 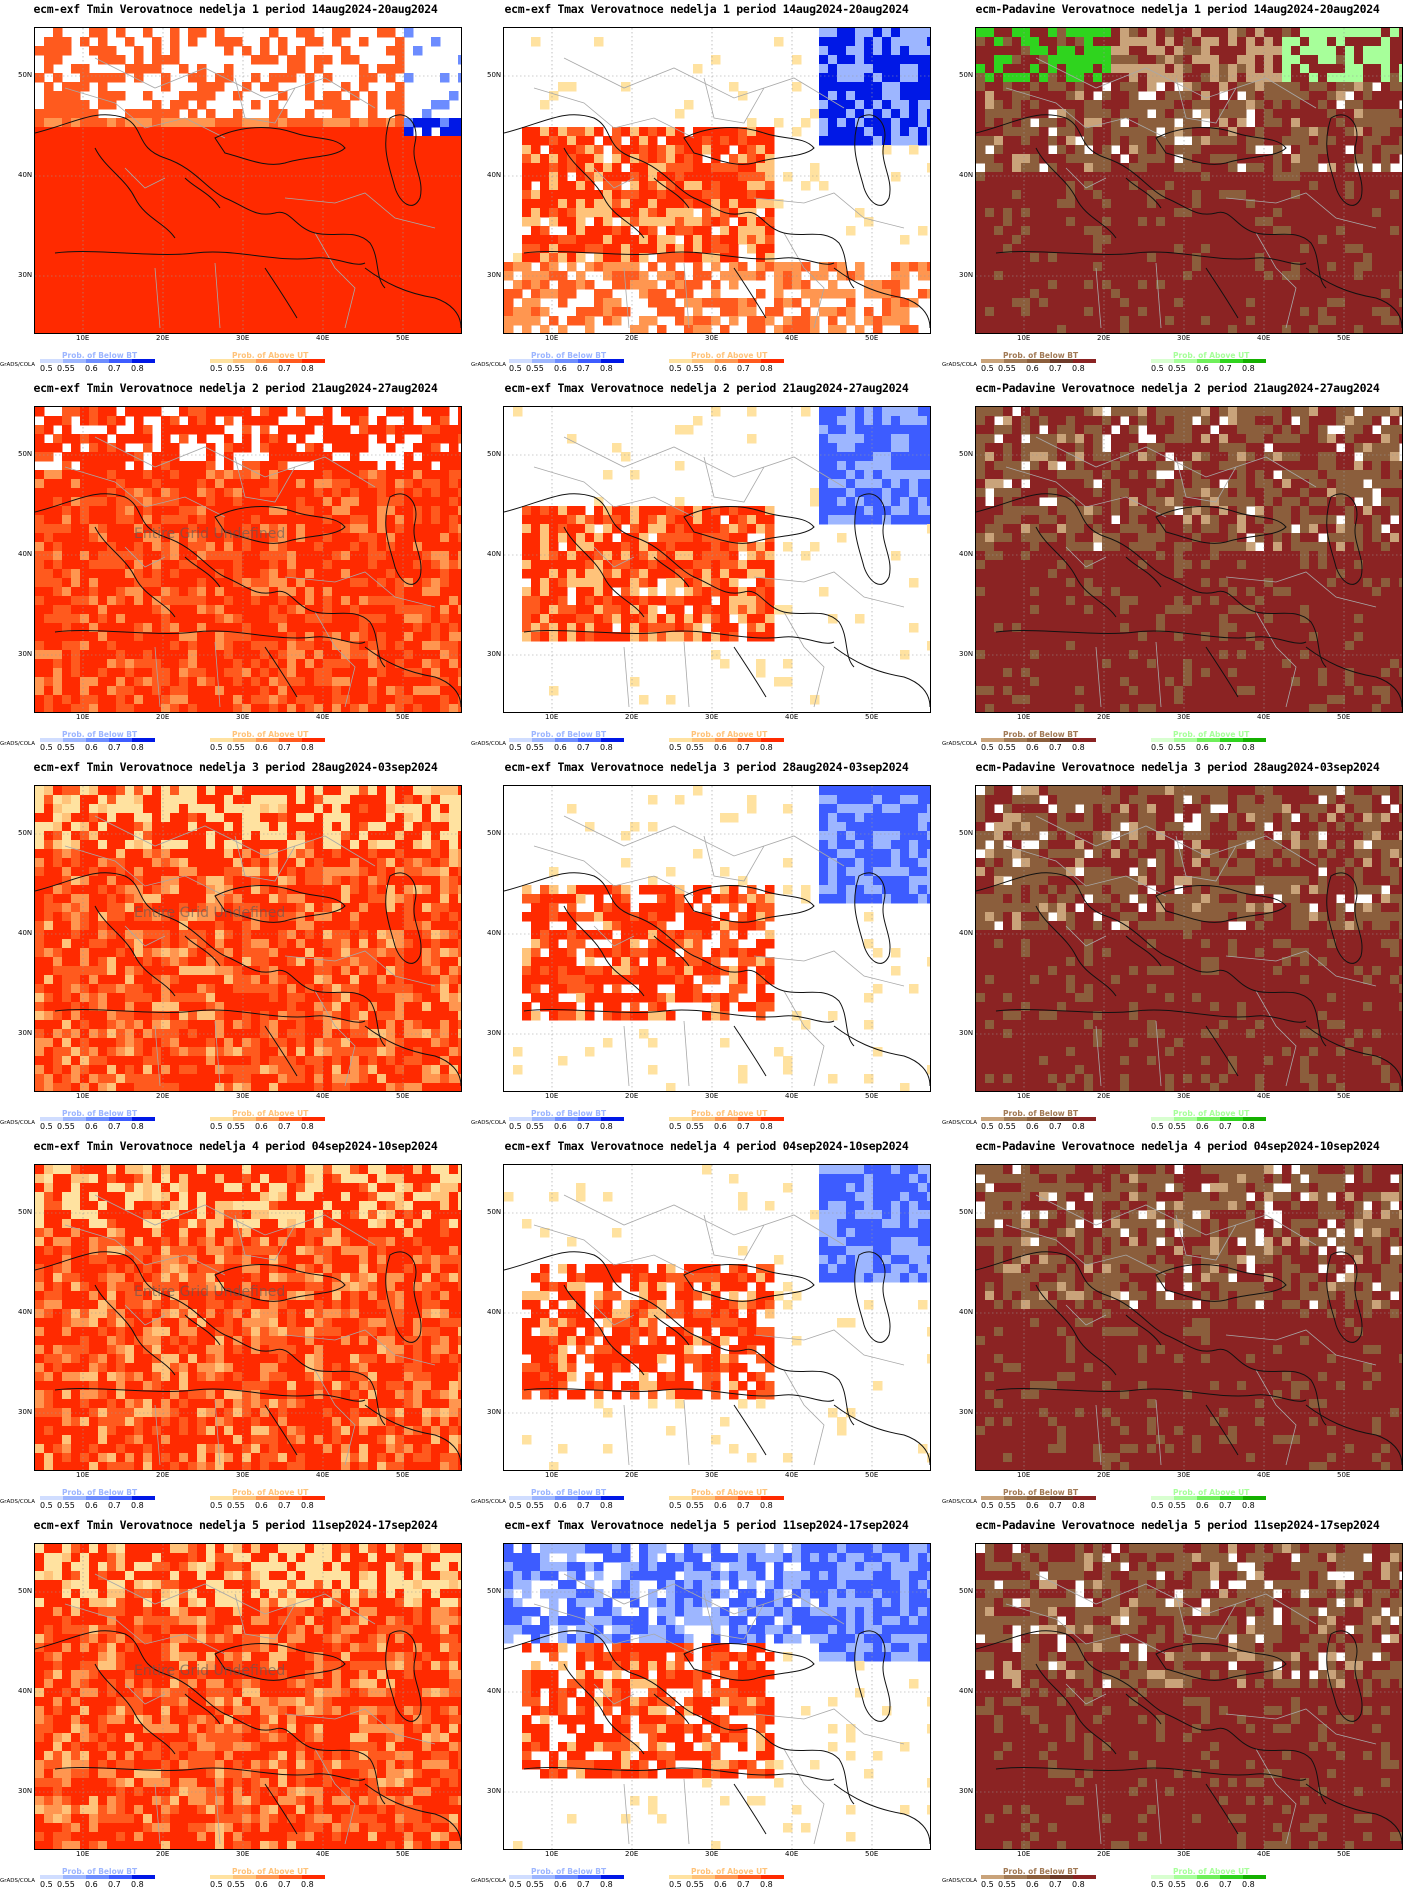 What do you see at coordinates (1248, 368) in the screenshot?
I see `legend-tick-label: 0.8` at bounding box center [1248, 368].